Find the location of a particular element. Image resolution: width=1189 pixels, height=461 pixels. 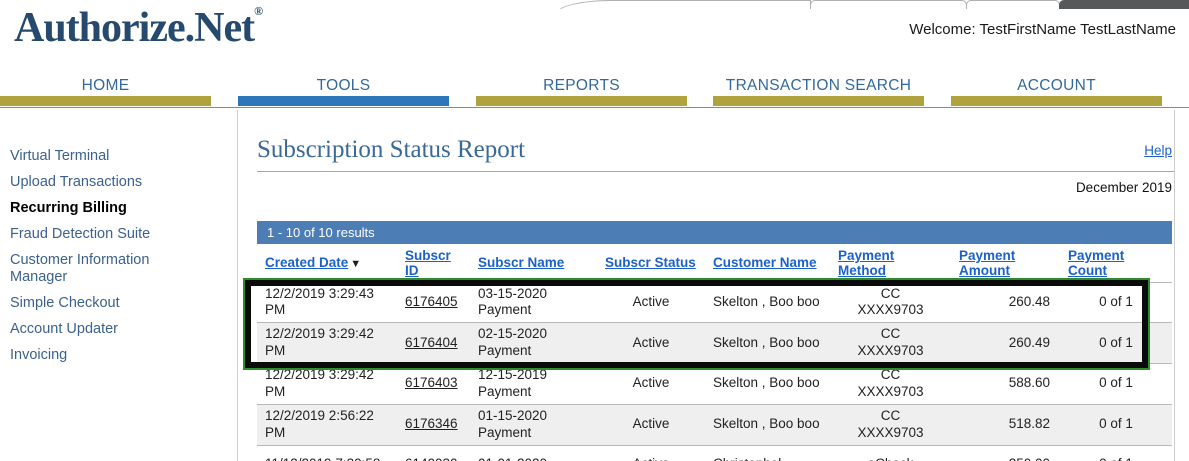

cell-created-date: 12/2/2019 3:29:43 PM is located at coordinates (319, 301).